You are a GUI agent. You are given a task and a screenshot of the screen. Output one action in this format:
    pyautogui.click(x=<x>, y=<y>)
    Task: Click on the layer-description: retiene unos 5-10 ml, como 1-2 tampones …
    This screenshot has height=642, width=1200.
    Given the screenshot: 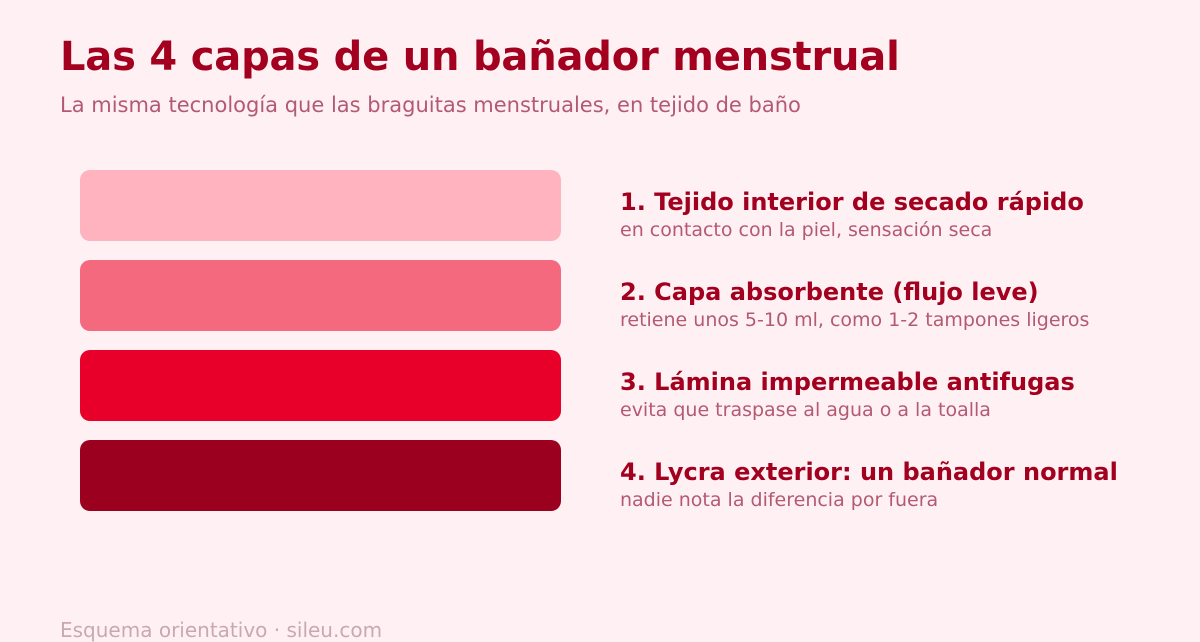 What is the action you would take?
    pyautogui.click(x=855, y=320)
    